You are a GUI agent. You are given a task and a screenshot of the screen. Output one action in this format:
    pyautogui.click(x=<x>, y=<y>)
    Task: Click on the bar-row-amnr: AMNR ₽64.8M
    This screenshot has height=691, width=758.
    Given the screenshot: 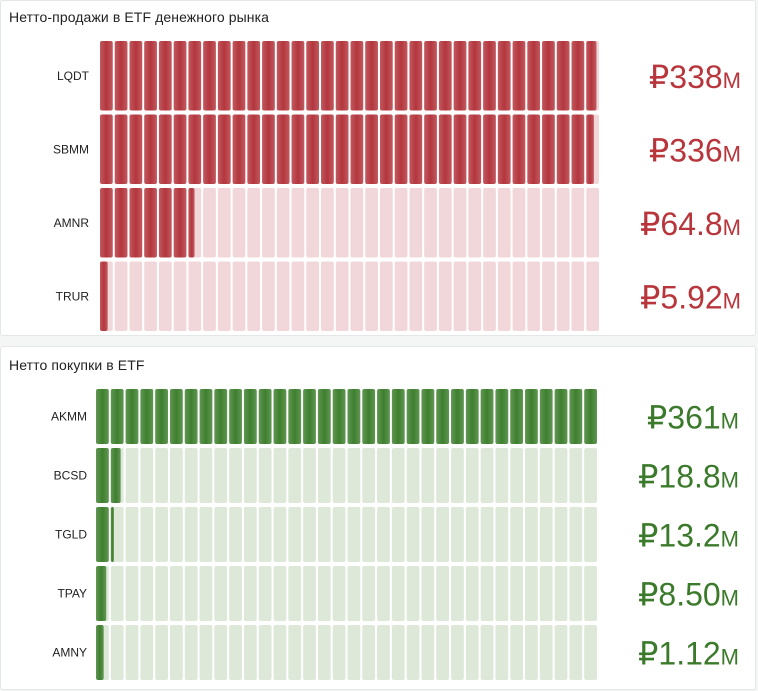 What is the action you would take?
    pyautogui.click(x=397, y=223)
    